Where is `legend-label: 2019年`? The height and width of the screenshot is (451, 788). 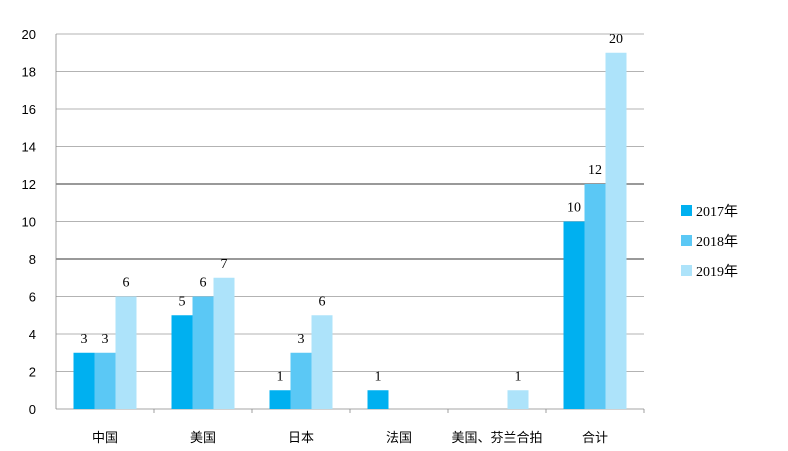 legend-label: 2019年 is located at coordinates (717, 272).